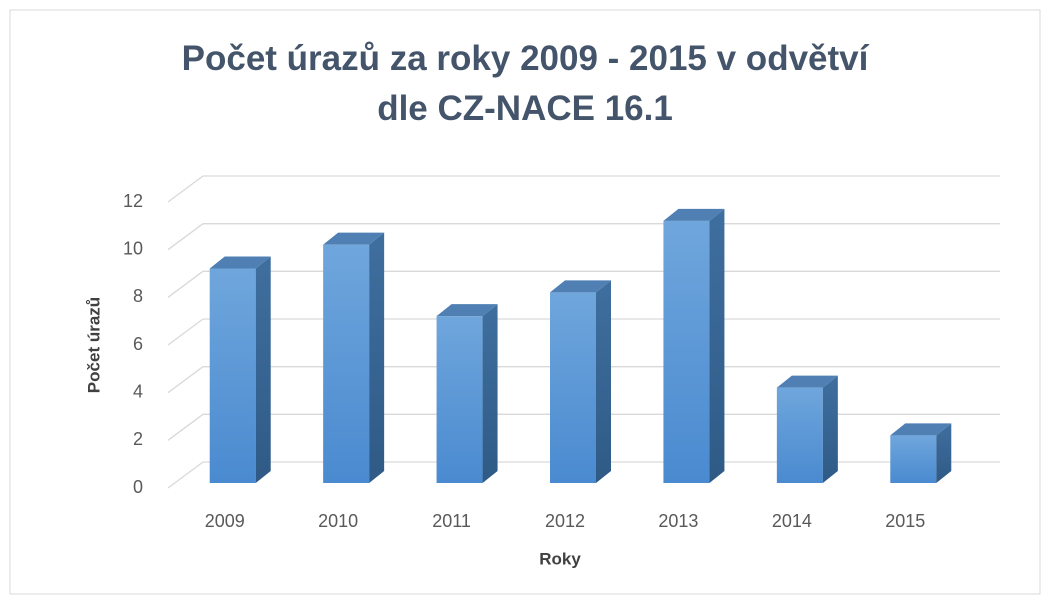  I want to click on y-tick-label: 6, so click(138, 344).